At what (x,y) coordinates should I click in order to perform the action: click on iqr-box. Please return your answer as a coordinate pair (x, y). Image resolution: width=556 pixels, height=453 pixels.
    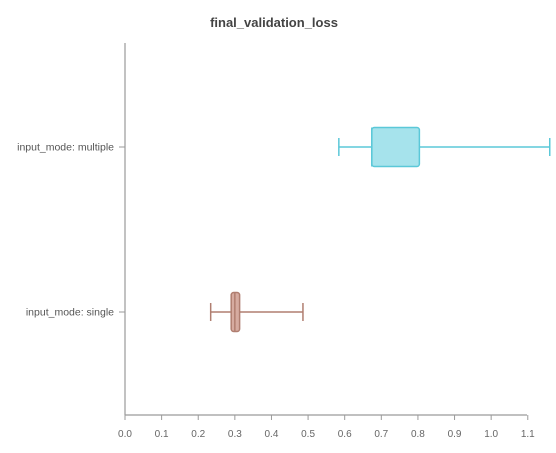
    Looking at the image, I should click on (396, 147).